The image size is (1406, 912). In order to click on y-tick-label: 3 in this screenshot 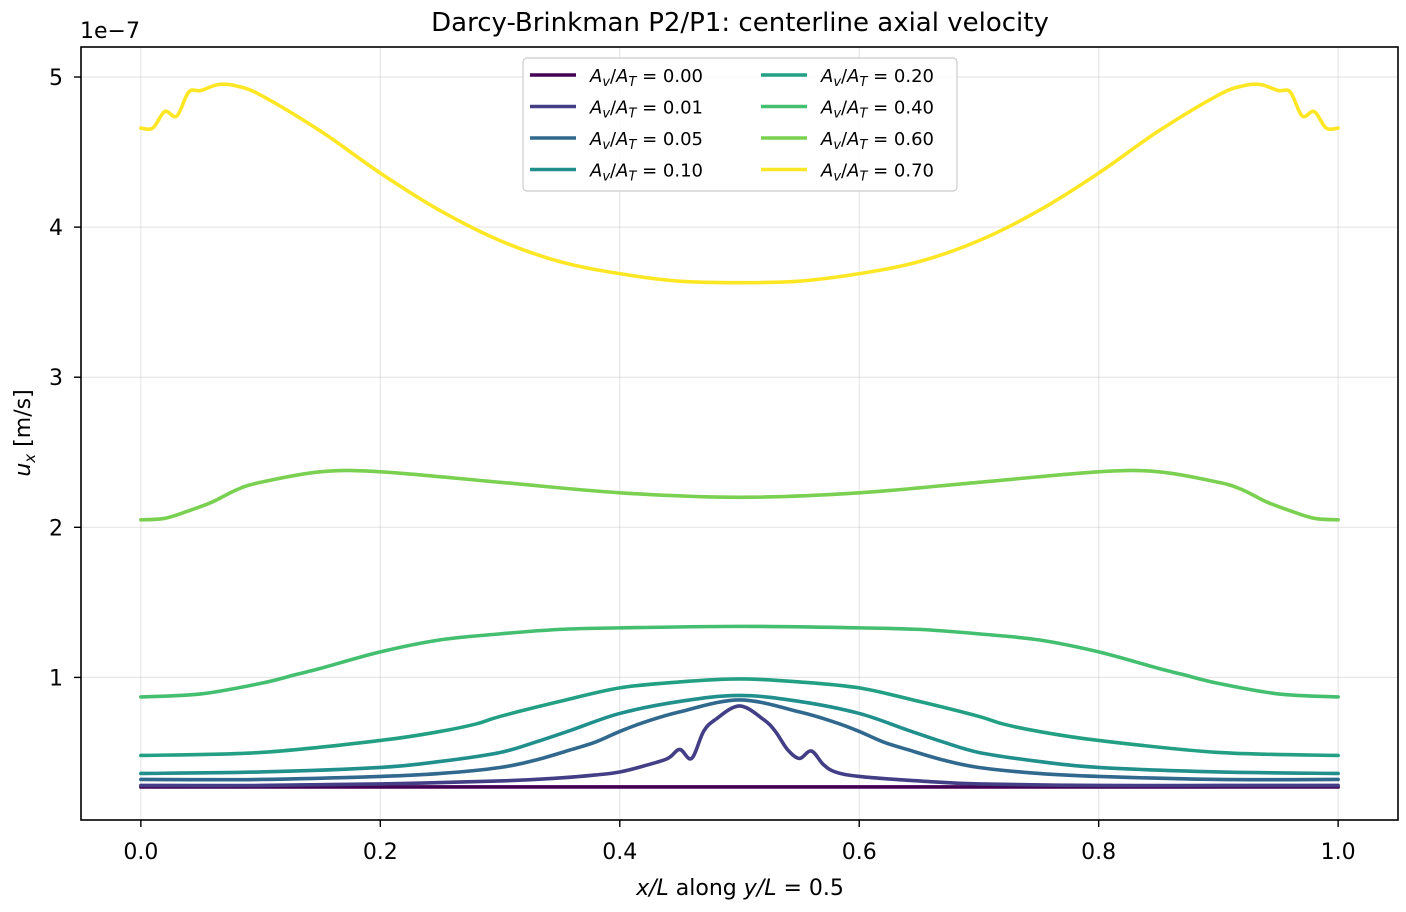, I will do `click(56, 378)`.